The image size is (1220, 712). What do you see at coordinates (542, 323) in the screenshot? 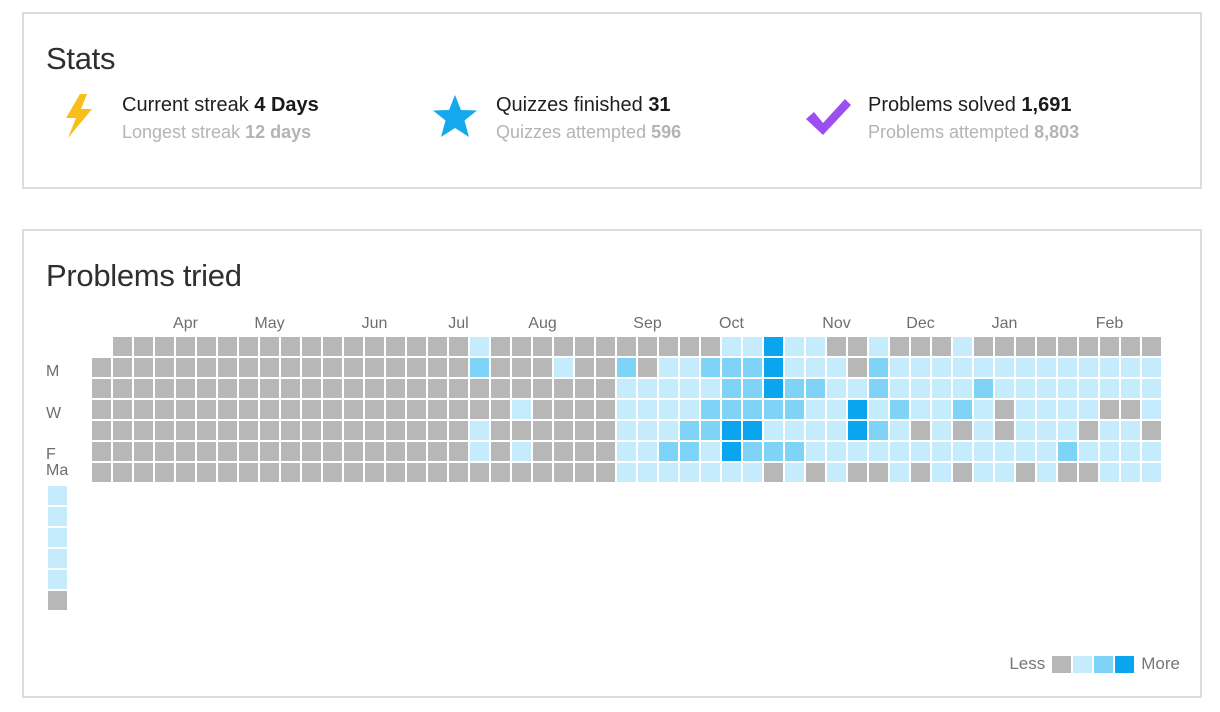
I see `month-label: Aug` at bounding box center [542, 323].